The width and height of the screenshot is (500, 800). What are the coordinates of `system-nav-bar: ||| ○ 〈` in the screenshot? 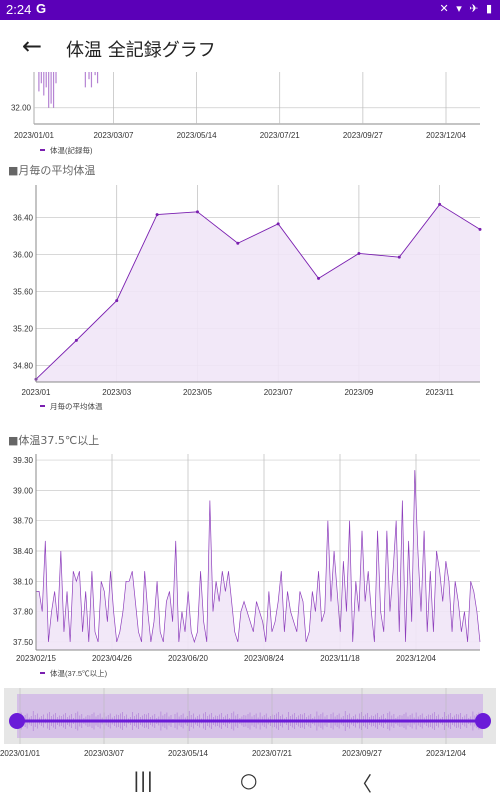 It's located at (250, 780).